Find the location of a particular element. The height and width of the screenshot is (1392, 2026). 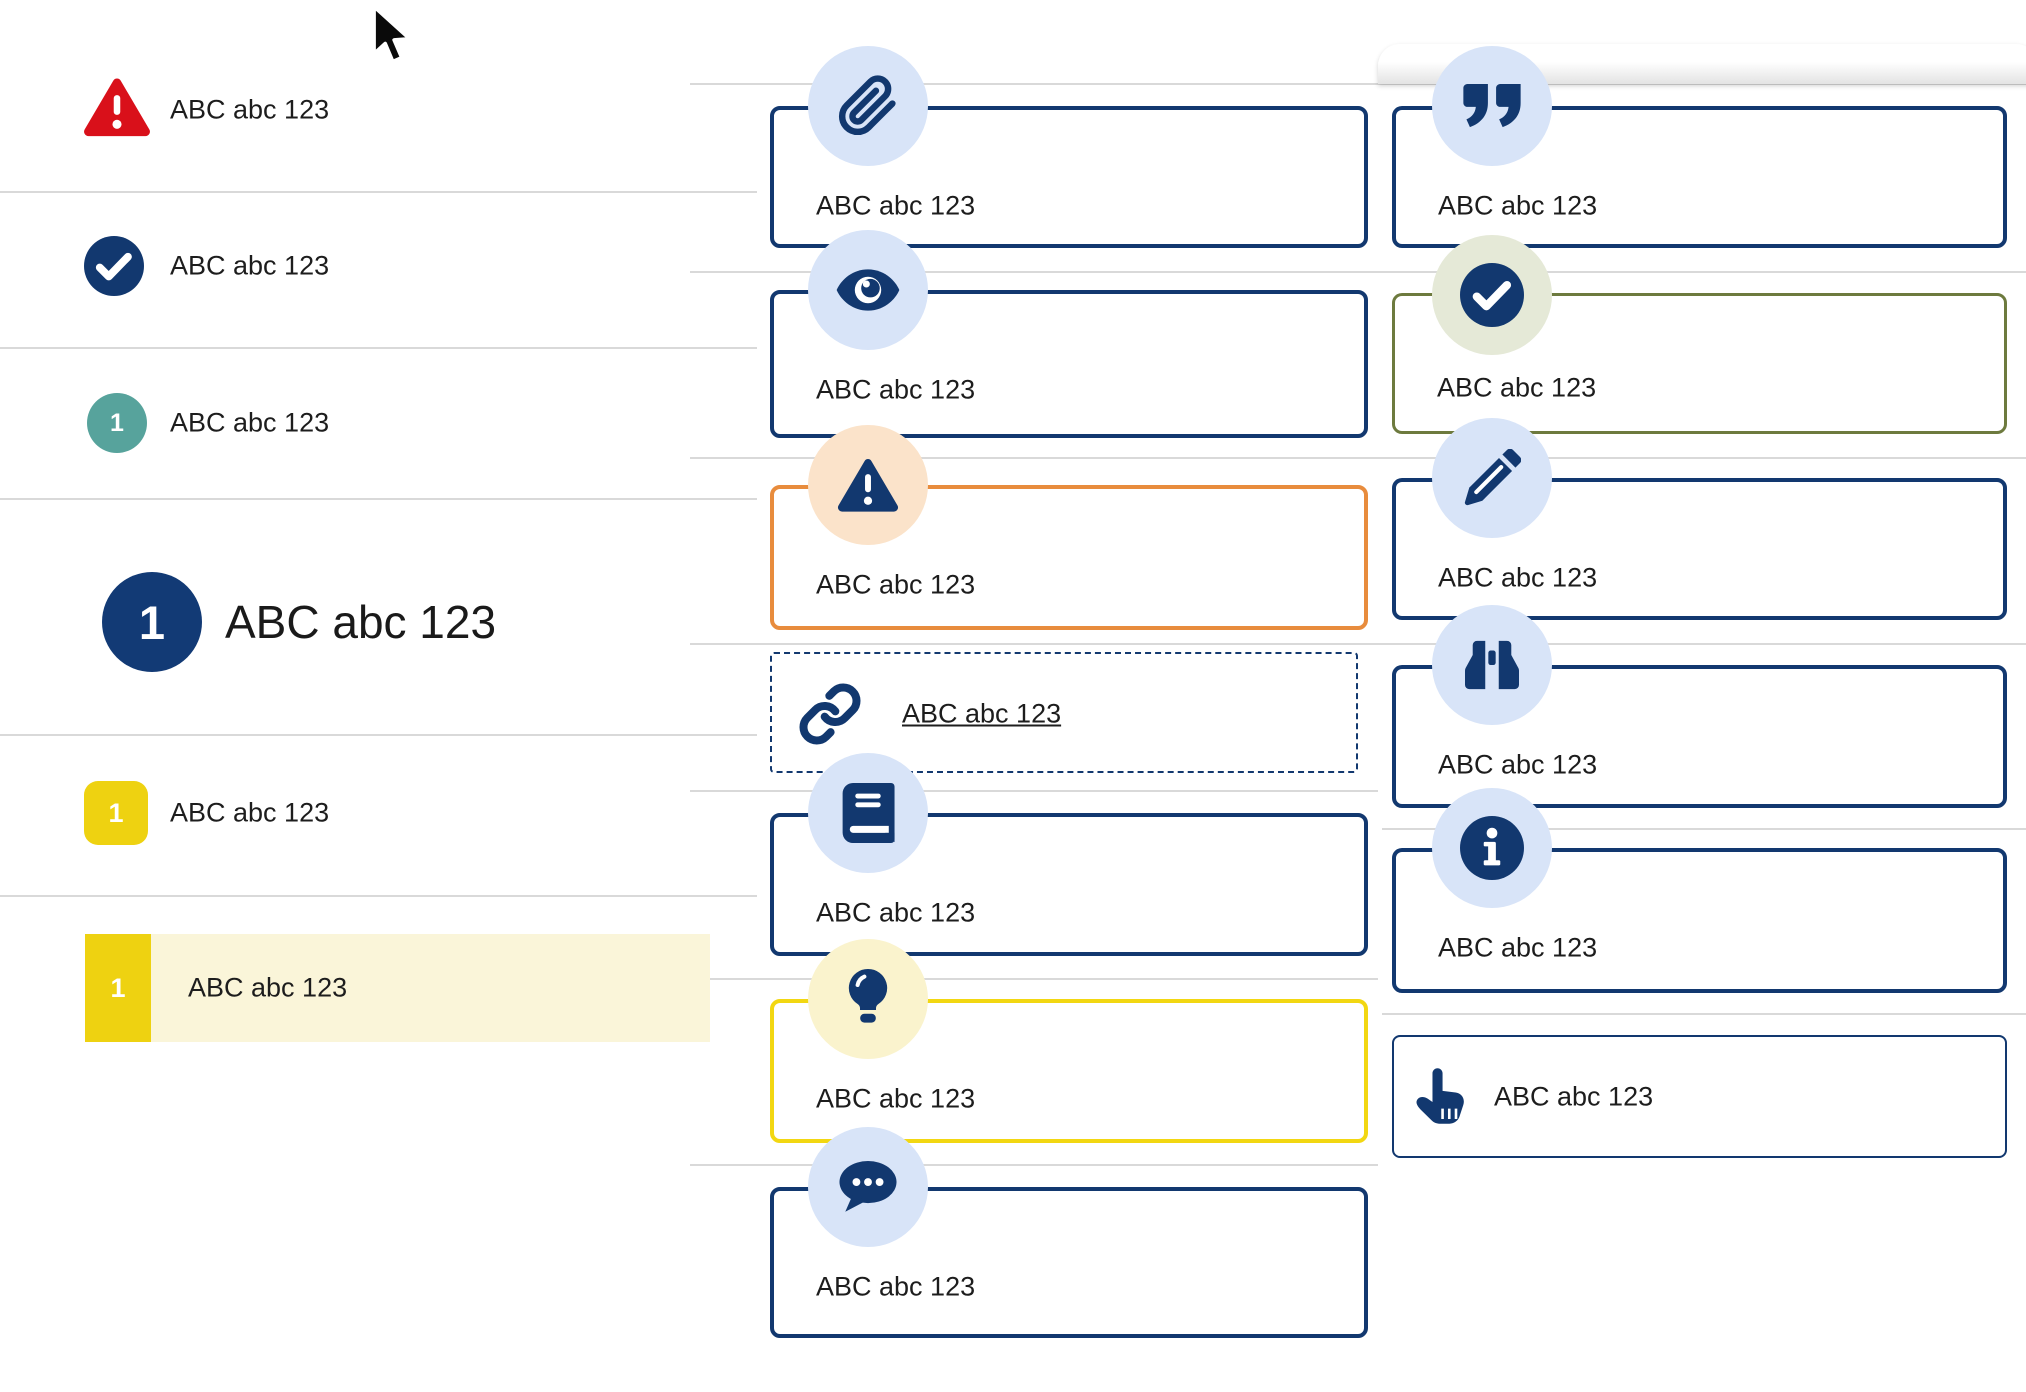

callout-action-button: ABC abc 123 is located at coordinates (1699, 1096).